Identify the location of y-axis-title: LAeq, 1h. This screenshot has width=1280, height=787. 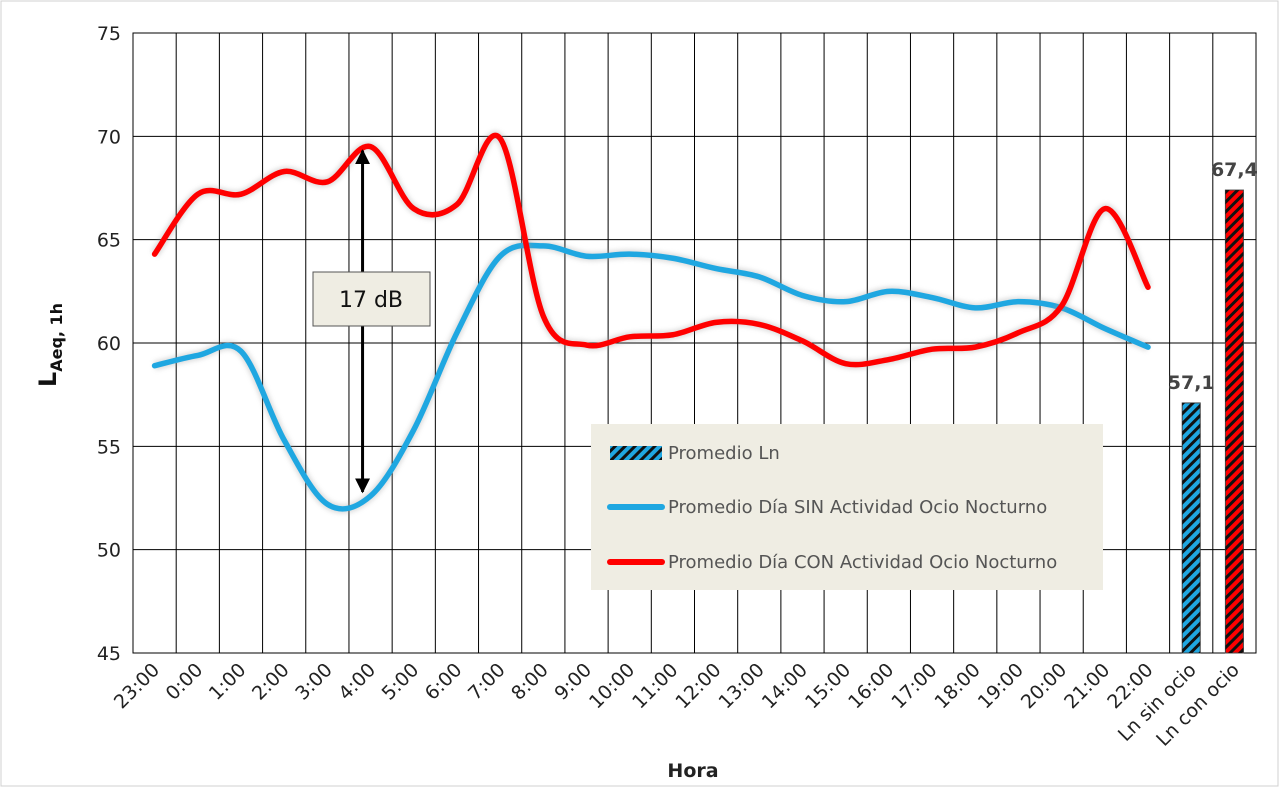
(50, 345).